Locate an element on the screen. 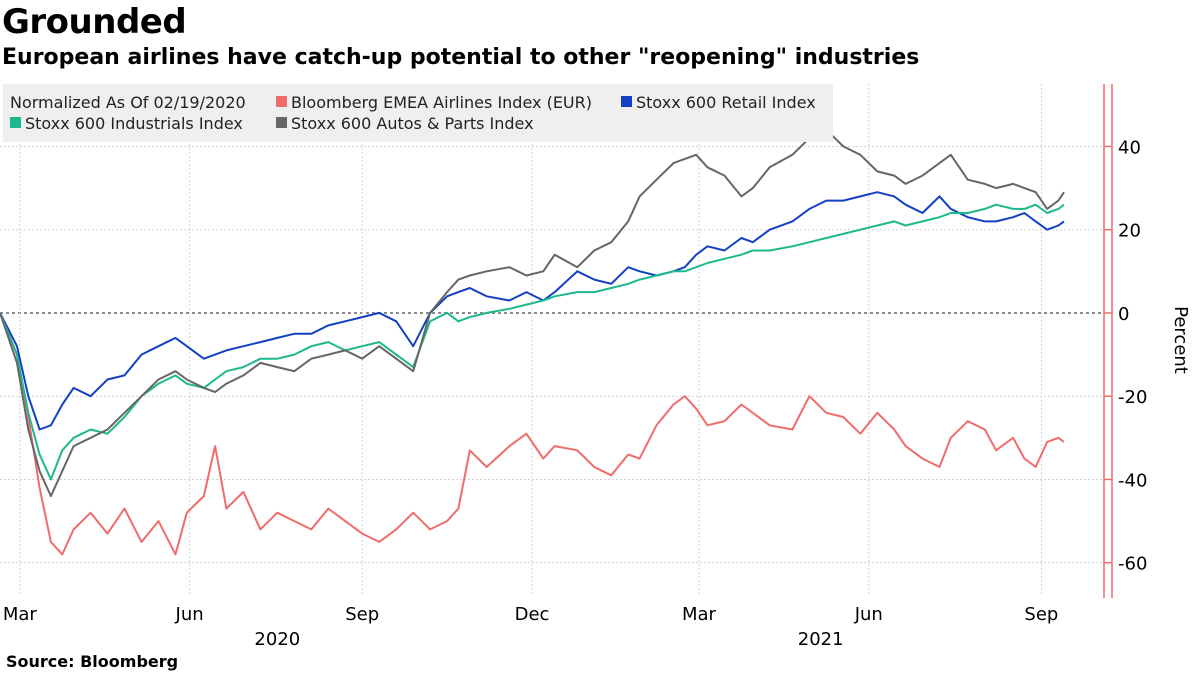 The image size is (1200, 675). x-year-label: 2021 is located at coordinates (821, 639).